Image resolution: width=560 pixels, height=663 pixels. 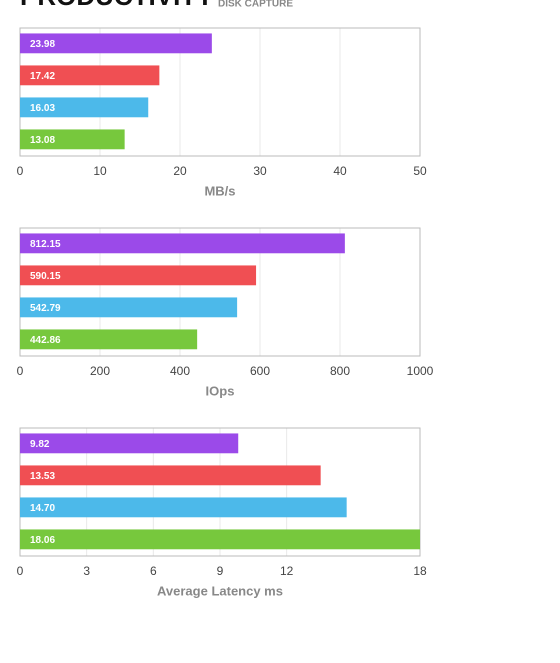 I want to click on x-tick-label: 6, so click(x=153, y=571).